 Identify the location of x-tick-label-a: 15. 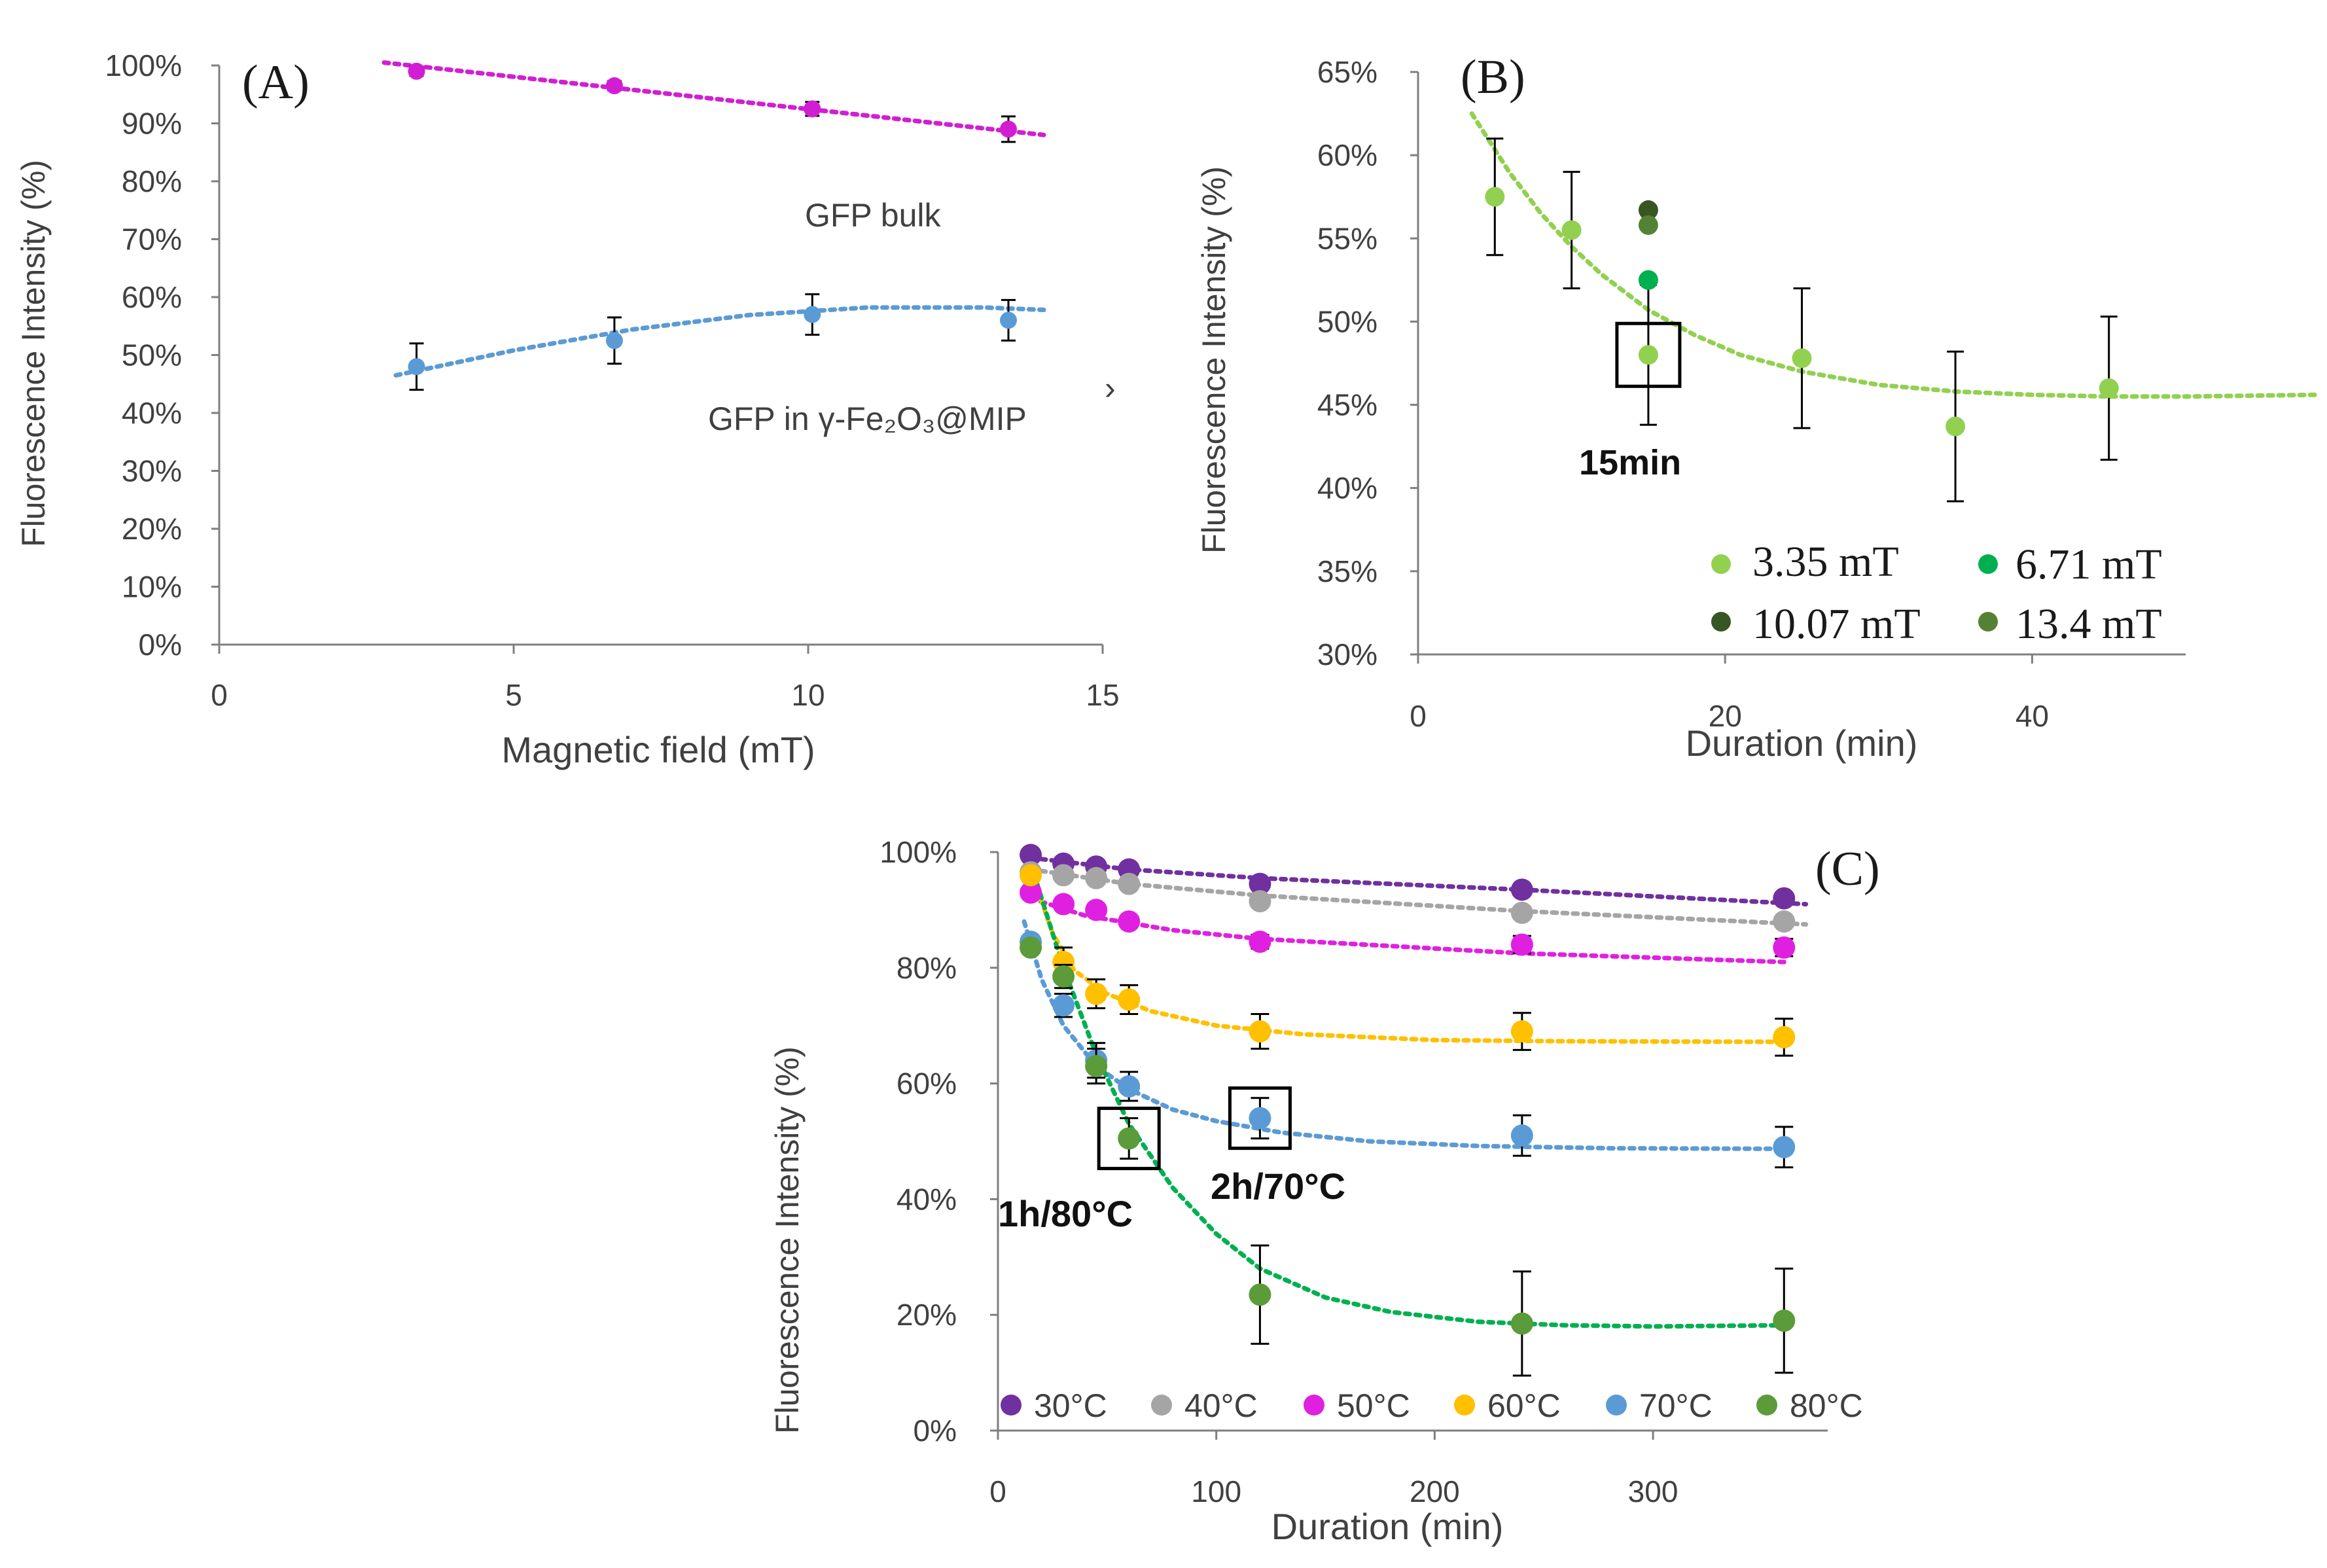
(1102, 695).